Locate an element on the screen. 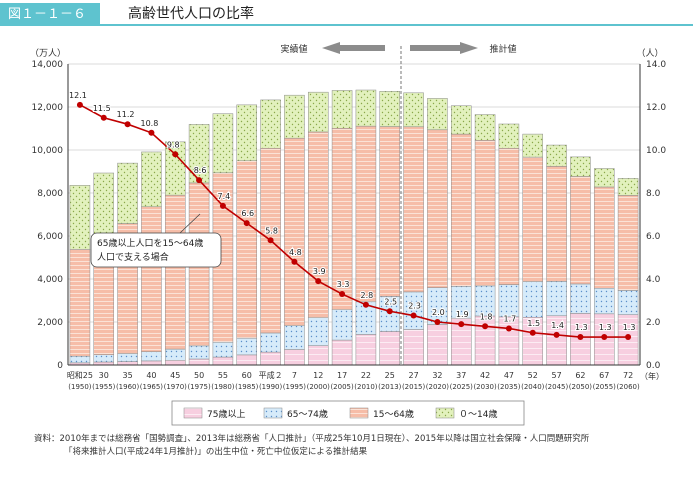  x-tick-year-label: (2040) is located at coordinates (533, 387).